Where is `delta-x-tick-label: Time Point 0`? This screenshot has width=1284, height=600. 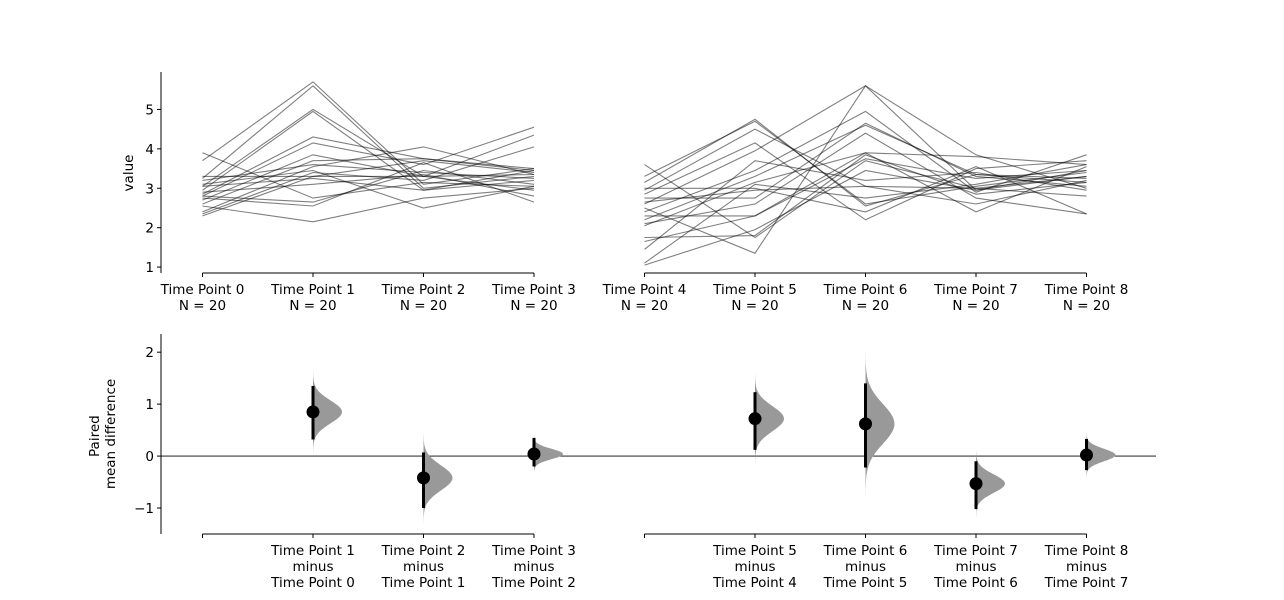
delta-x-tick-label: Time Point 0 is located at coordinates (312, 583).